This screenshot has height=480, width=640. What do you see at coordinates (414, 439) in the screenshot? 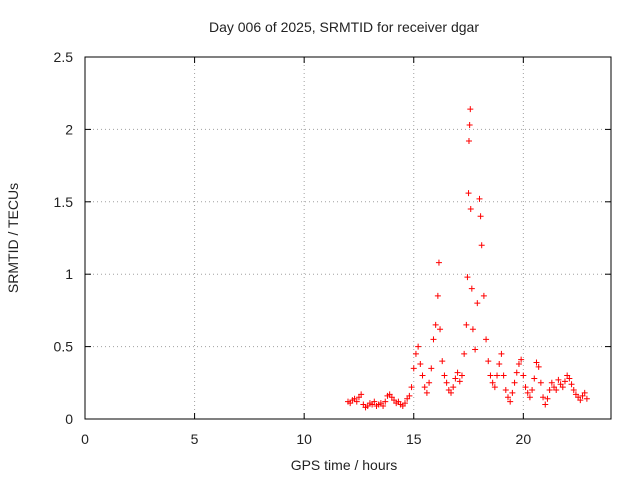
I see `x-tick-label: 15` at bounding box center [414, 439].